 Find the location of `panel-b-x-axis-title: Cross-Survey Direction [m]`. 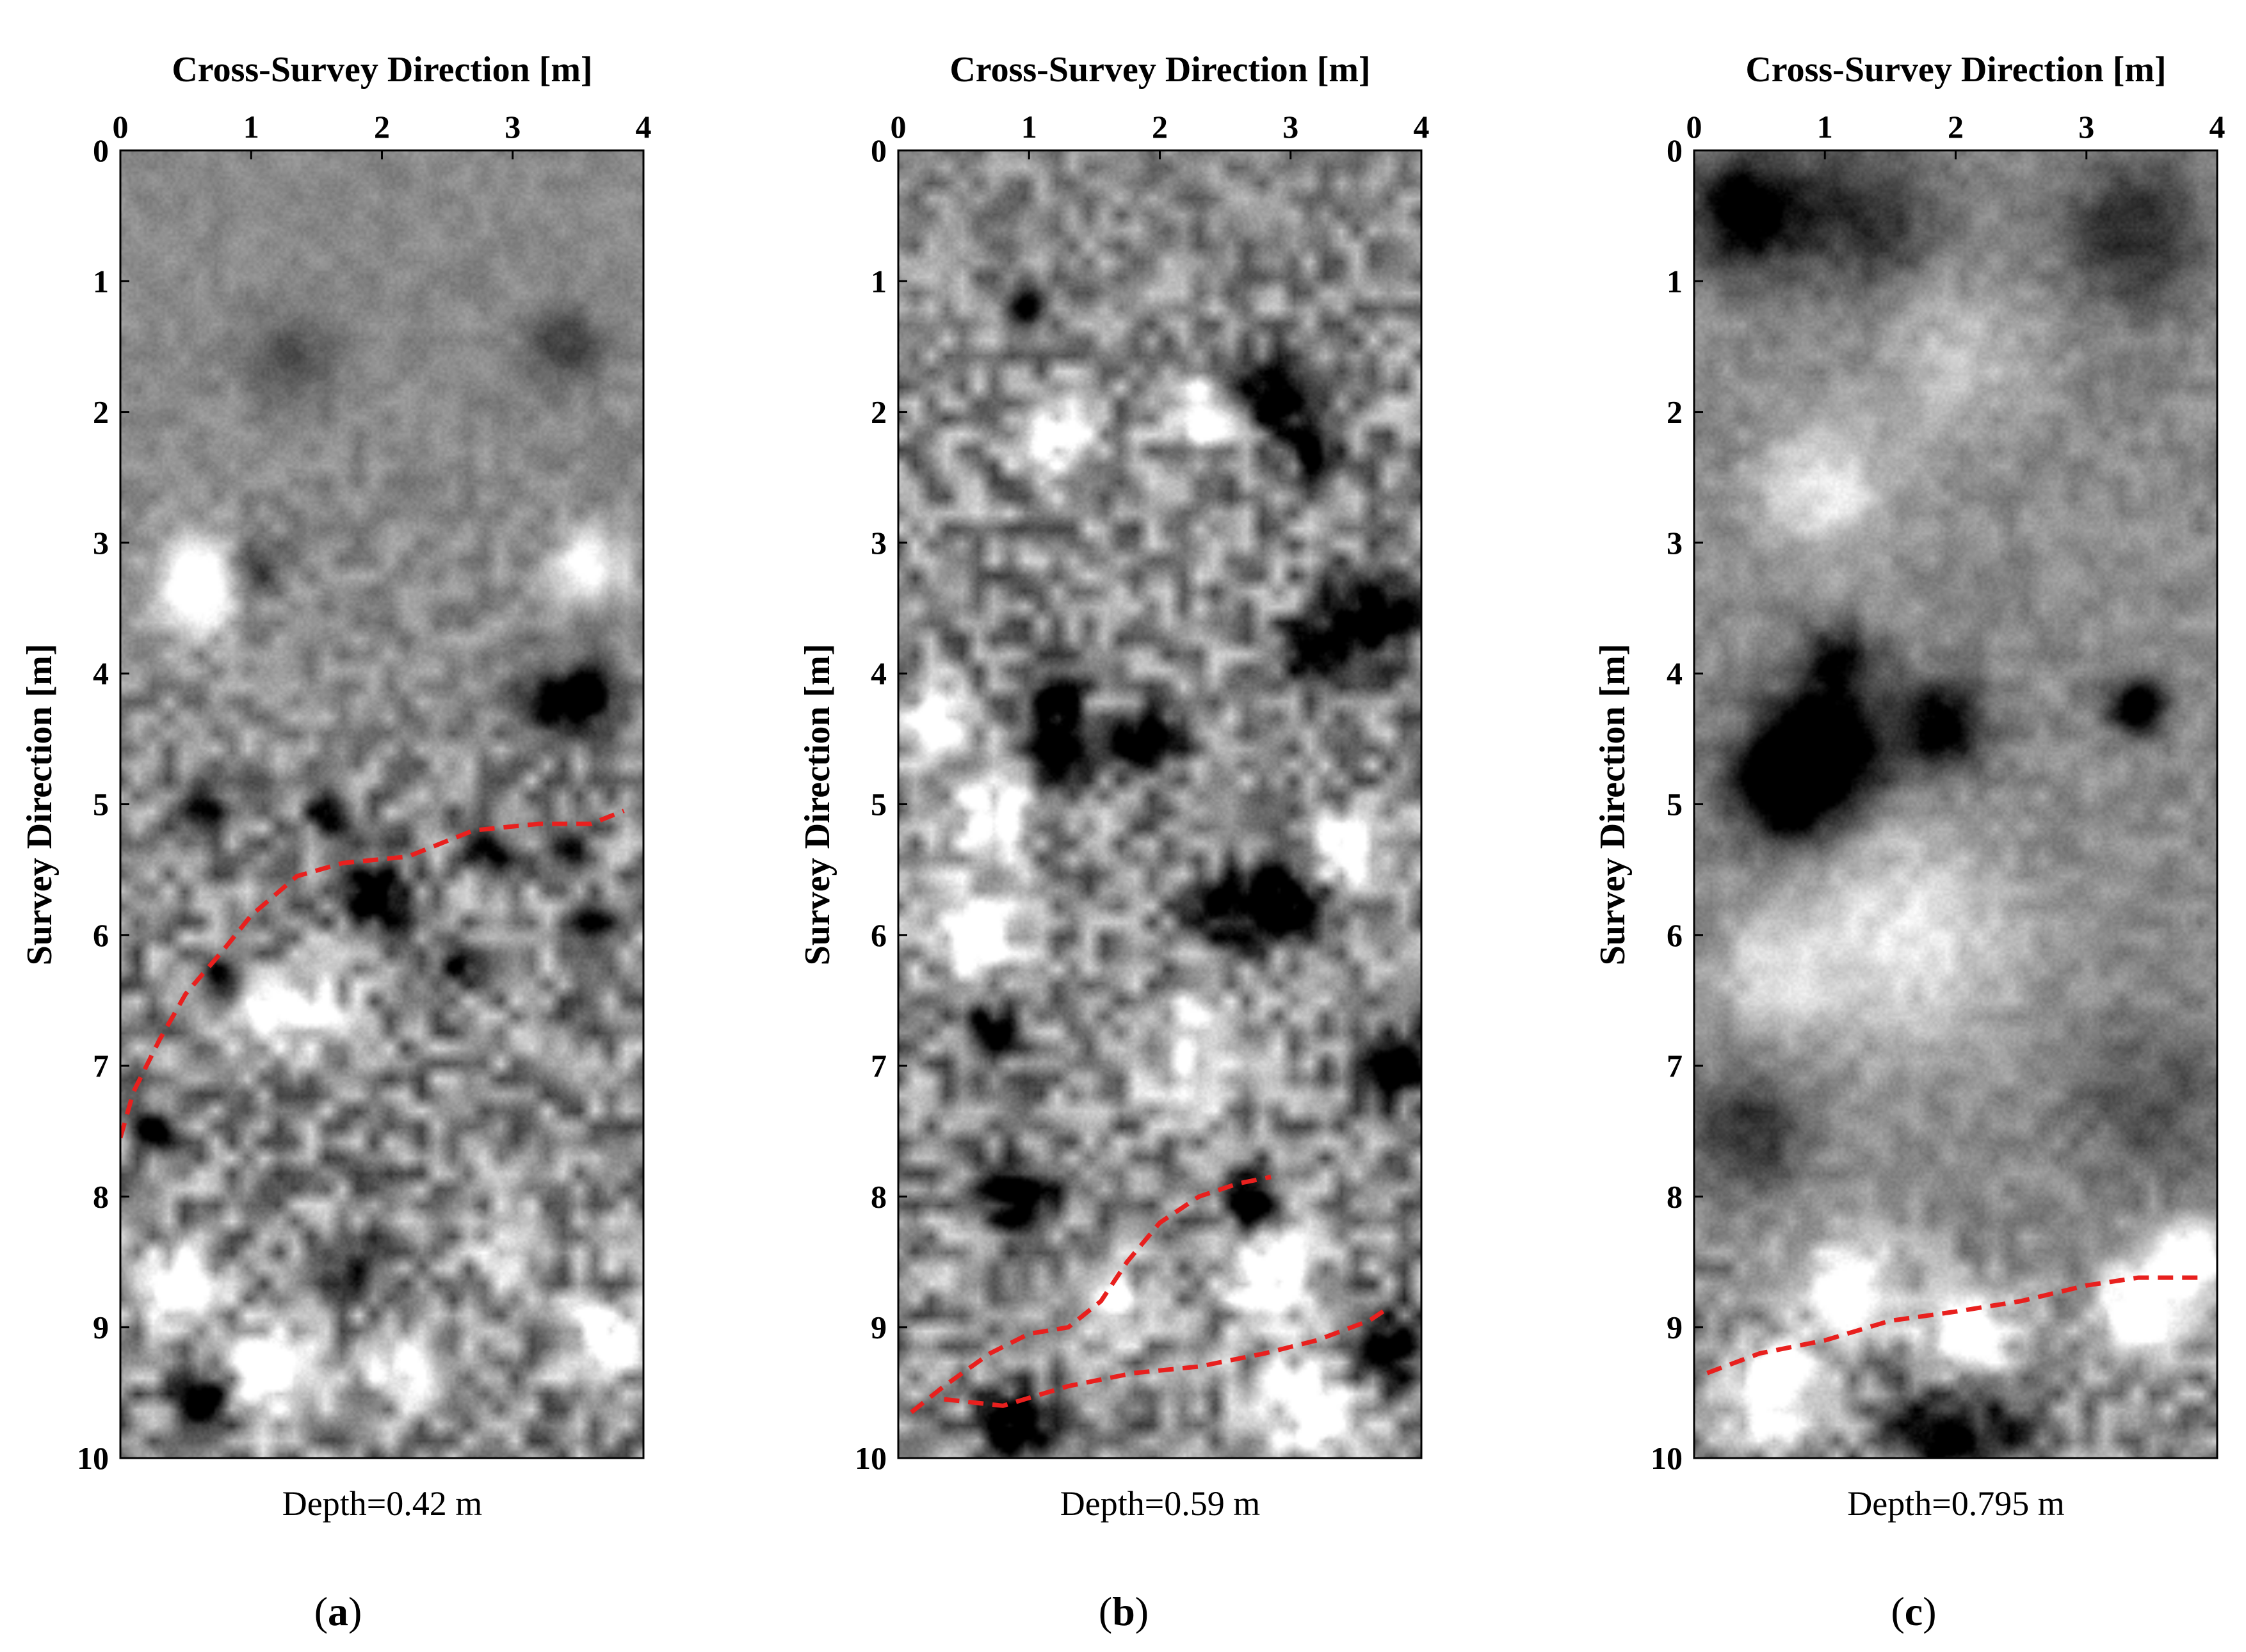

panel-b-x-axis-title: Cross-Survey Direction [m] is located at coordinates (1159, 70).